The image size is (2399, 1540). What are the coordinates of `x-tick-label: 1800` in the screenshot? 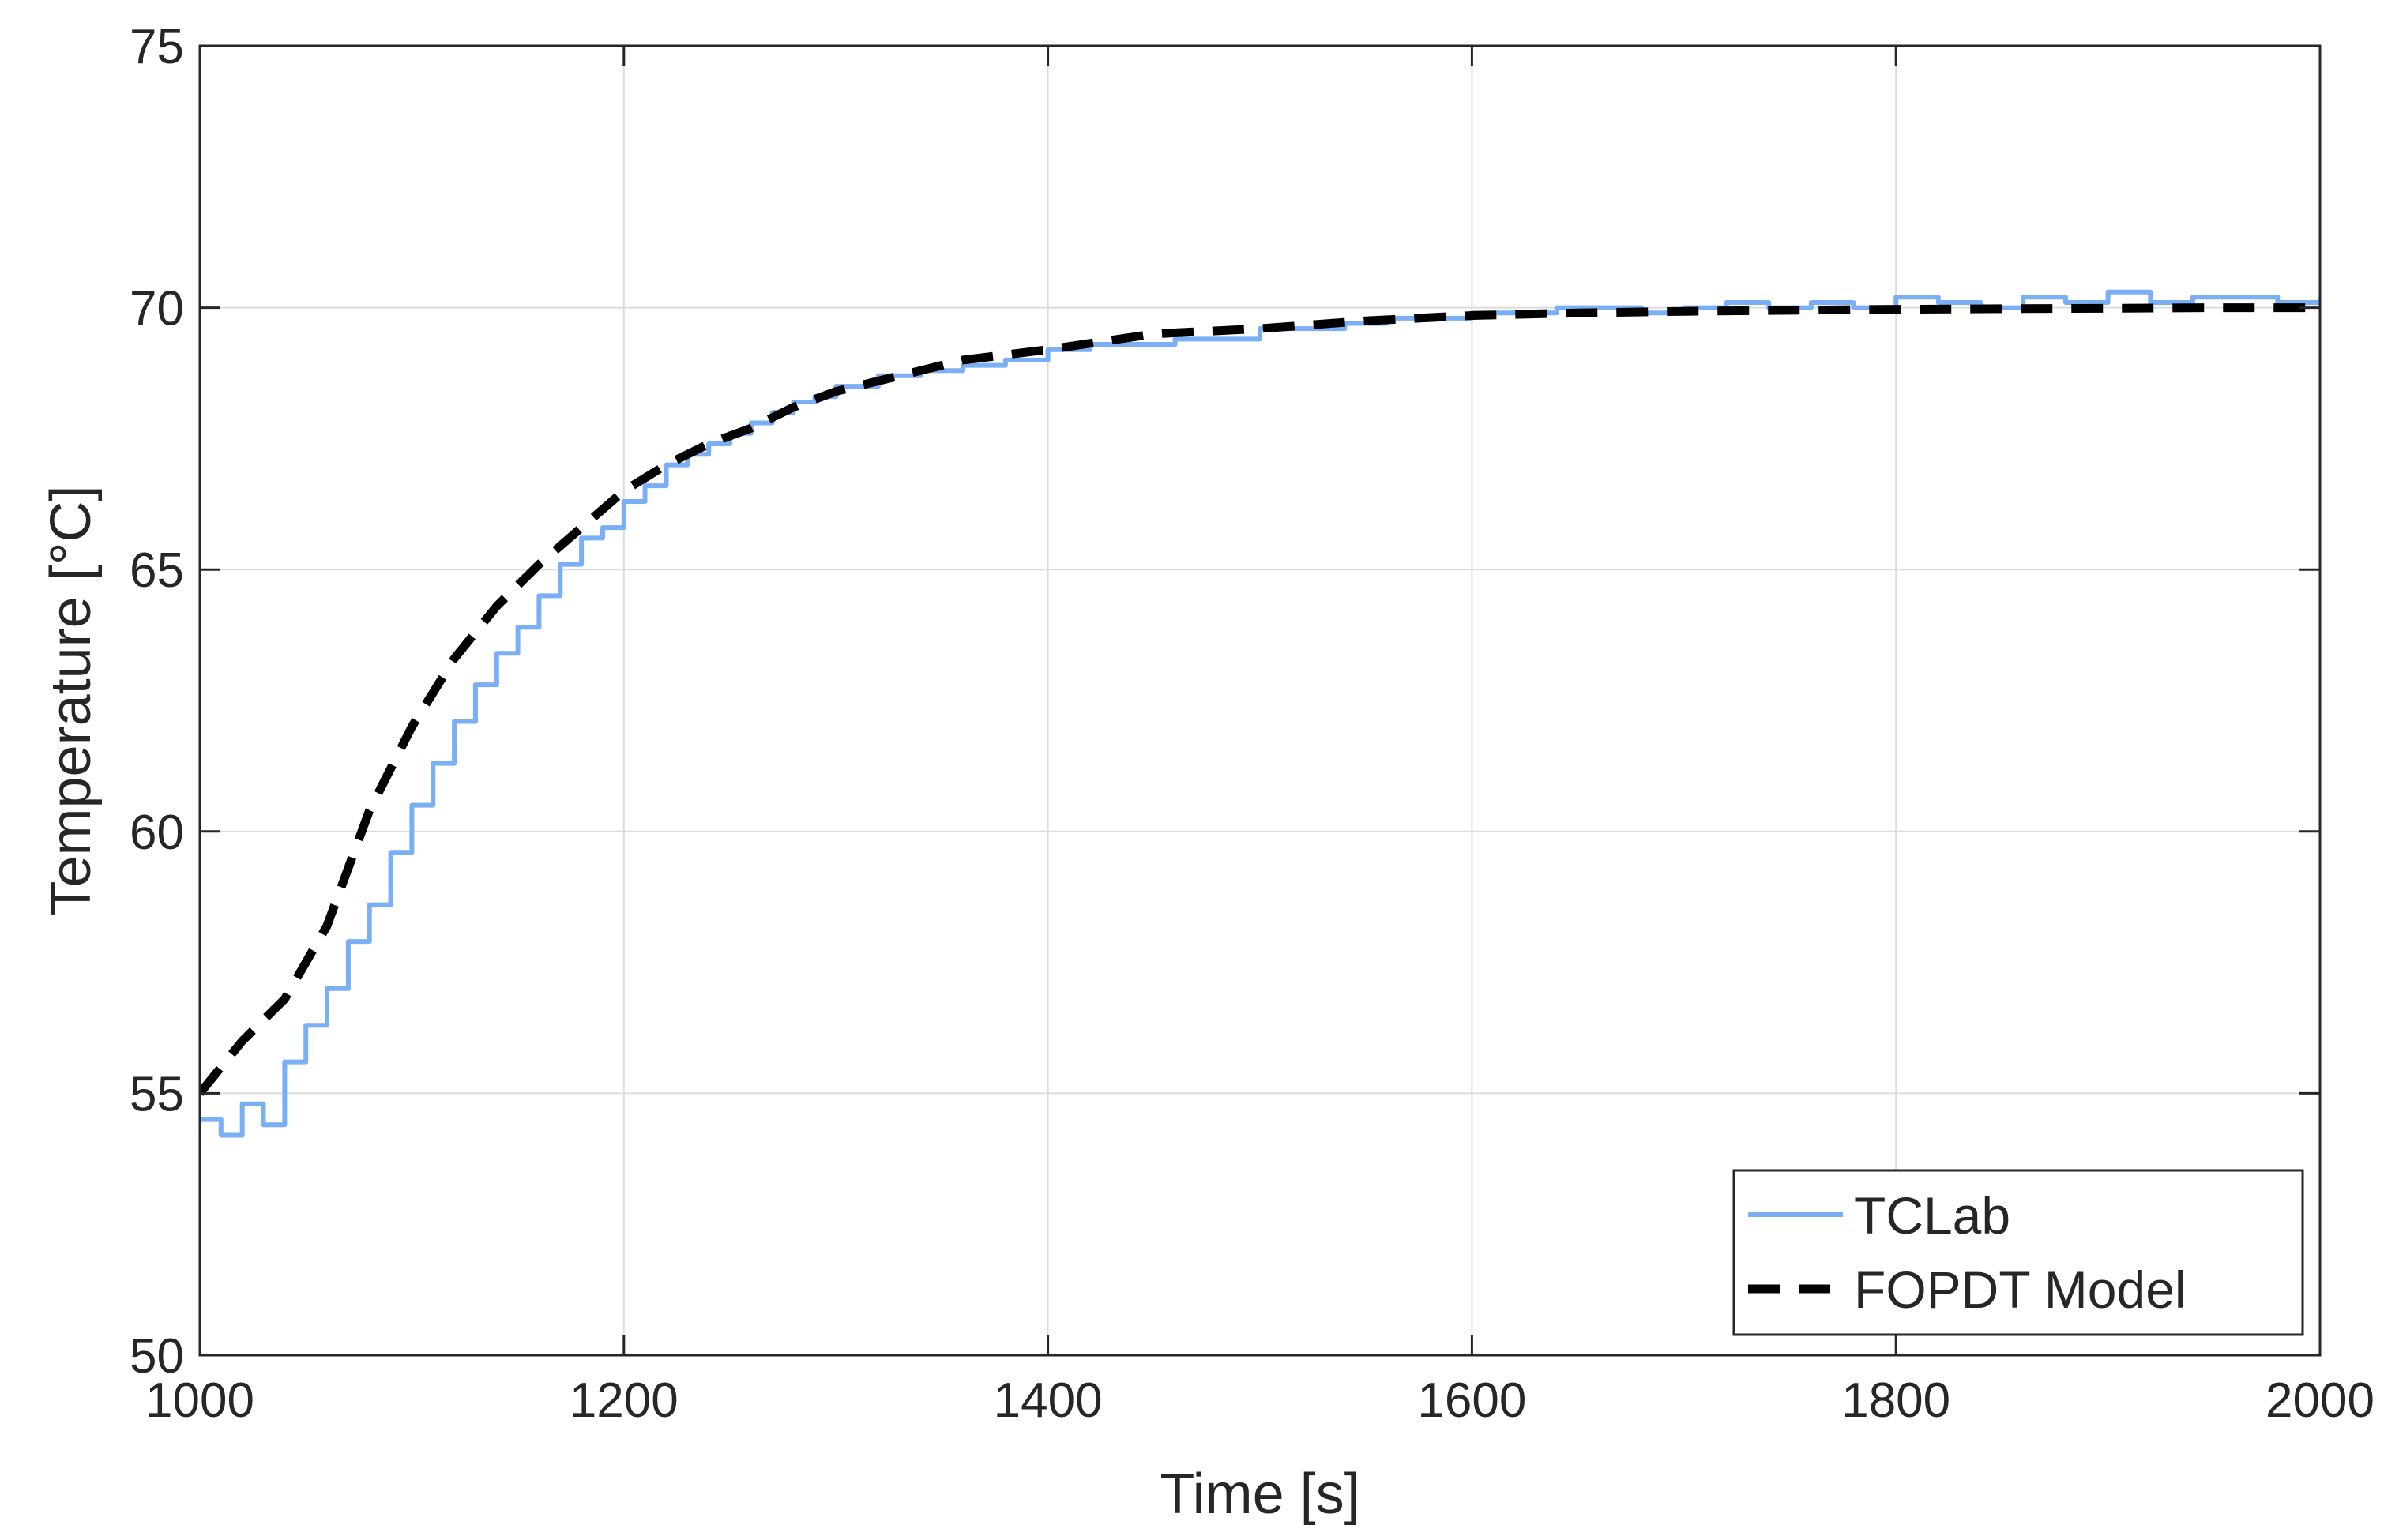 It's located at (1895, 1400).